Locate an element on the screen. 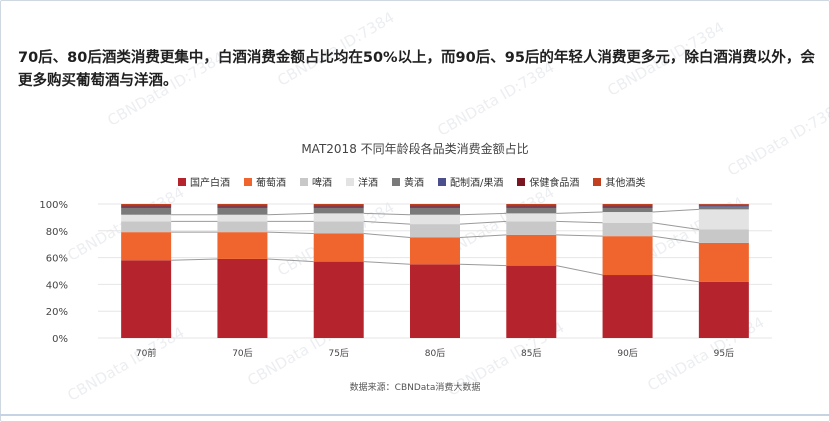 The image size is (830, 422). x-tick-label: 95后 is located at coordinates (724, 353).